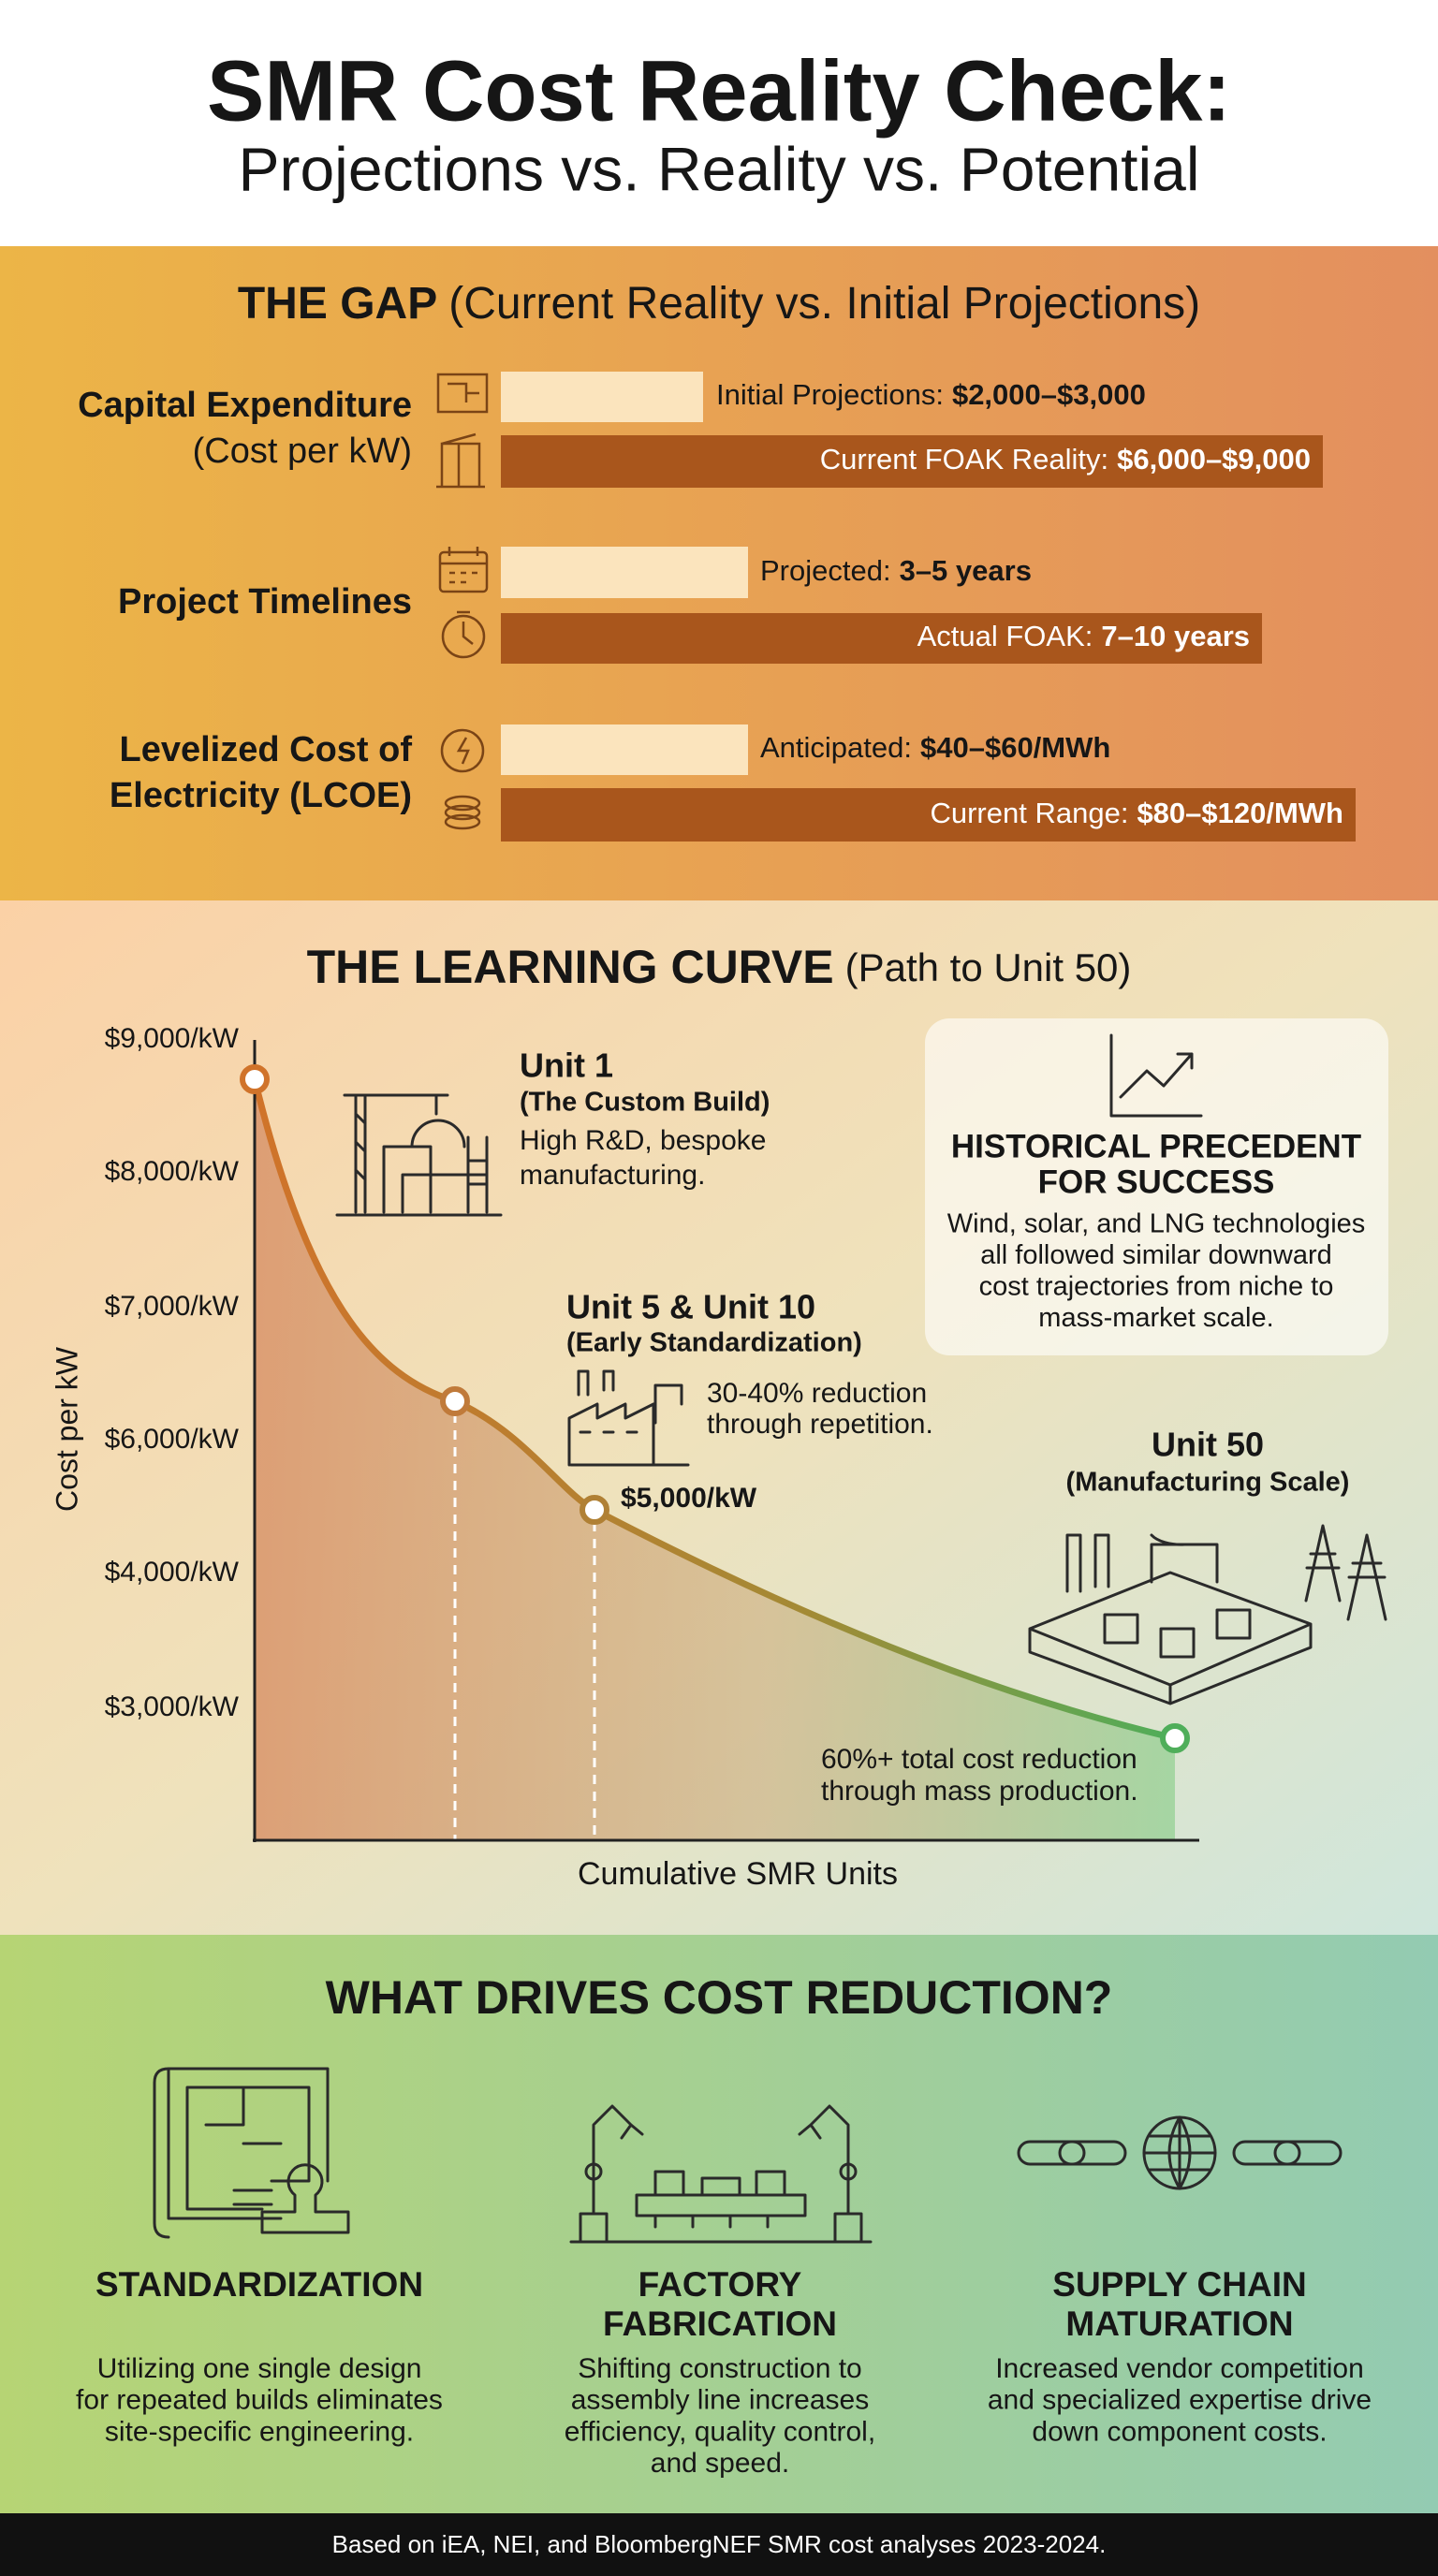 The width and height of the screenshot is (1438, 2576). I want to click on x-axis-label: Cumulative SMR Units, so click(738, 1874).